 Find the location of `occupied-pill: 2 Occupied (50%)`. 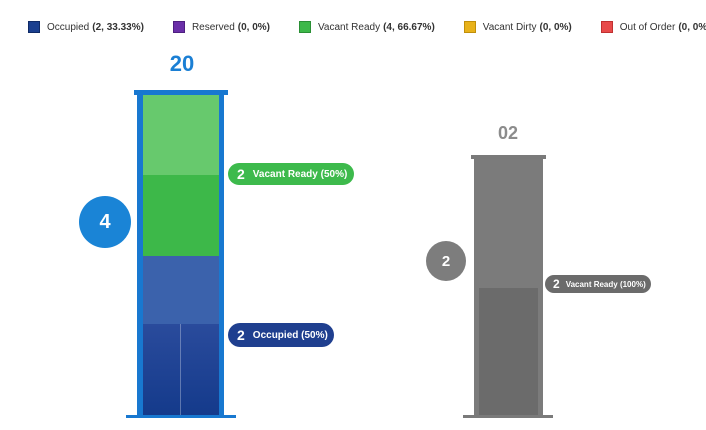

occupied-pill: 2 Occupied (50%) is located at coordinates (281, 335).